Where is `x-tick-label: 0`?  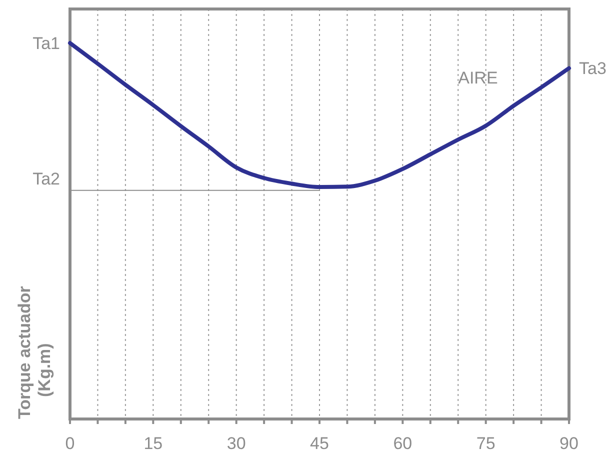 x-tick-label: 0 is located at coordinates (70, 443).